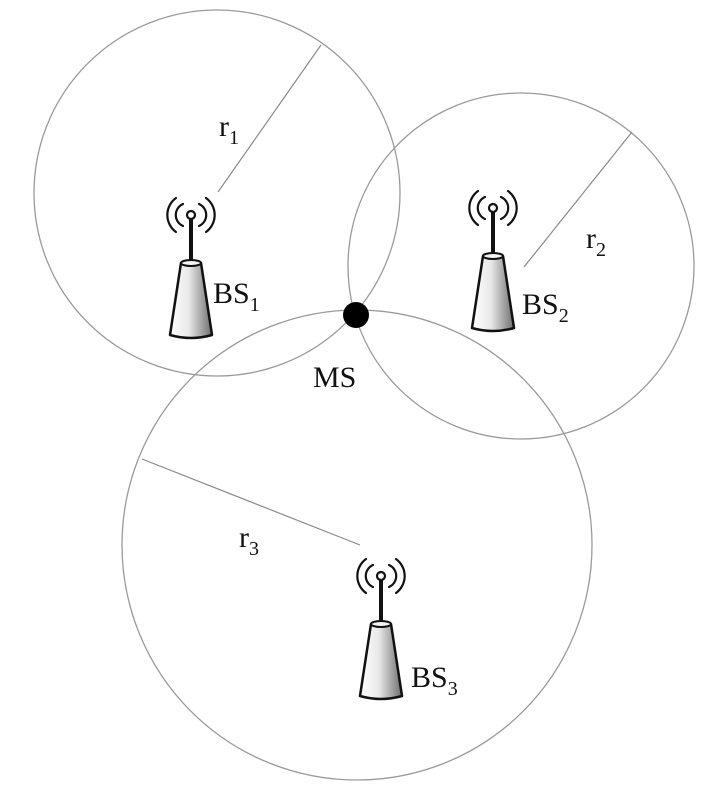 The width and height of the screenshot is (718, 799). What do you see at coordinates (545, 307) in the screenshot?
I see `station-label-bs2: BS2` at bounding box center [545, 307].